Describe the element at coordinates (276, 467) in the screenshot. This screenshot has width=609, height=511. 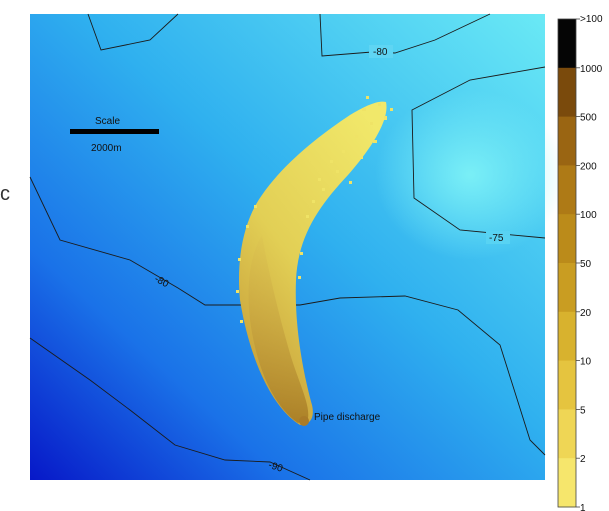
I see `contour-label-bottom: -90` at that location.